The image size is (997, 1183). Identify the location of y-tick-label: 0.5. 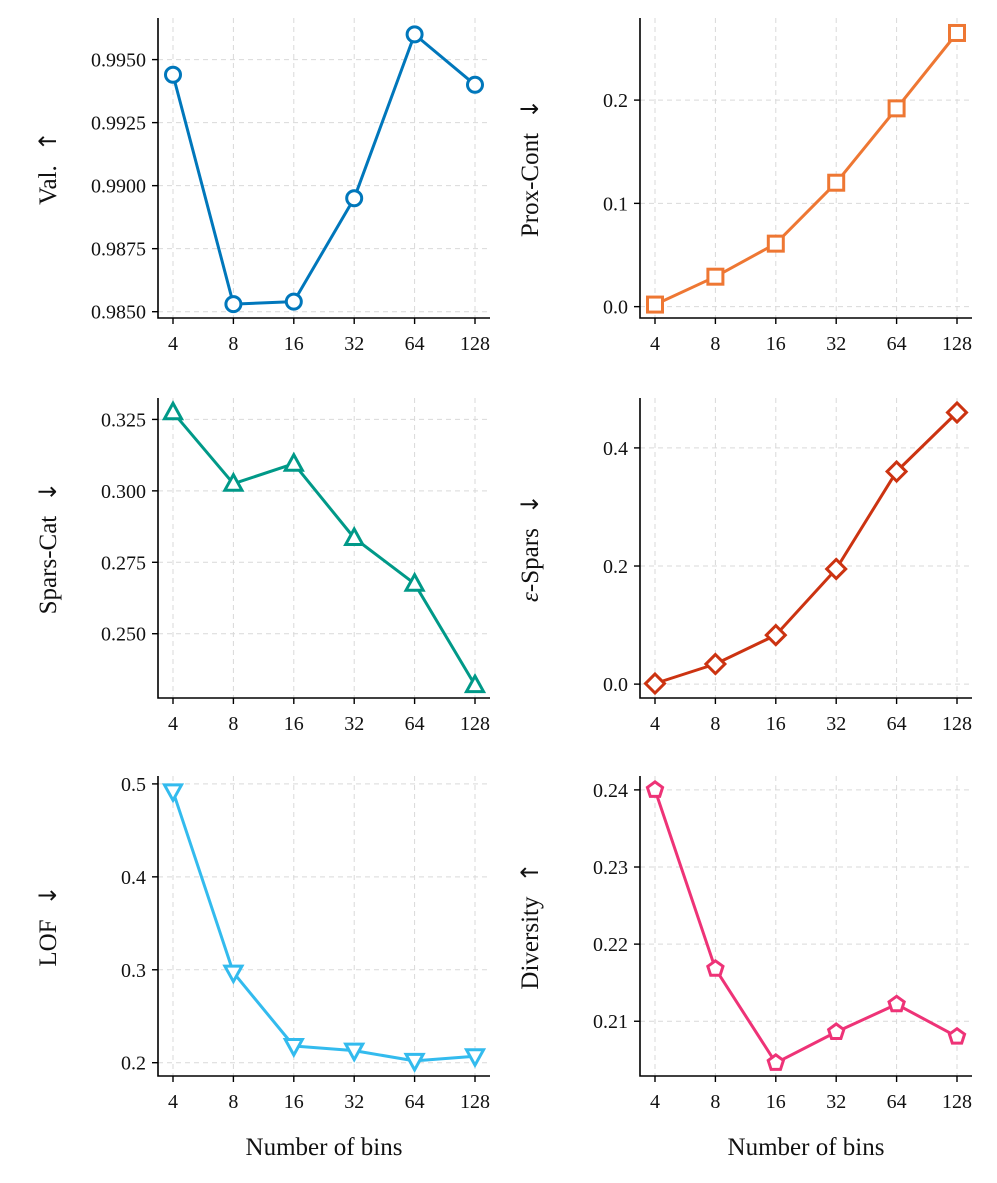
(133, 785).